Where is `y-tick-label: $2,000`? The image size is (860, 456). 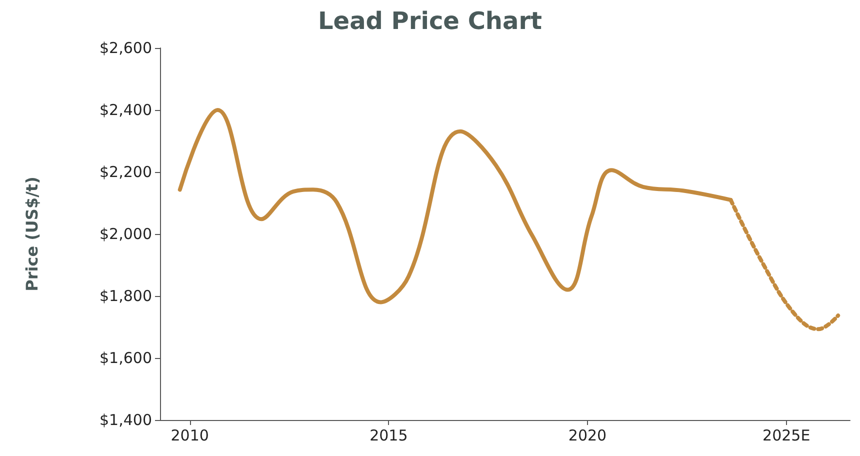
y-tick-label: $2,000 is located at coordinates (126, 234).